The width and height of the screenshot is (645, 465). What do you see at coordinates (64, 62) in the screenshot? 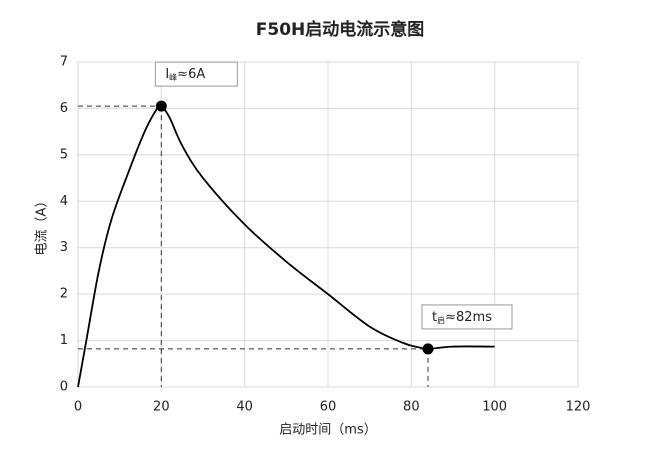
I see `y-tick-label: 7` at bounding box center [64, 62].